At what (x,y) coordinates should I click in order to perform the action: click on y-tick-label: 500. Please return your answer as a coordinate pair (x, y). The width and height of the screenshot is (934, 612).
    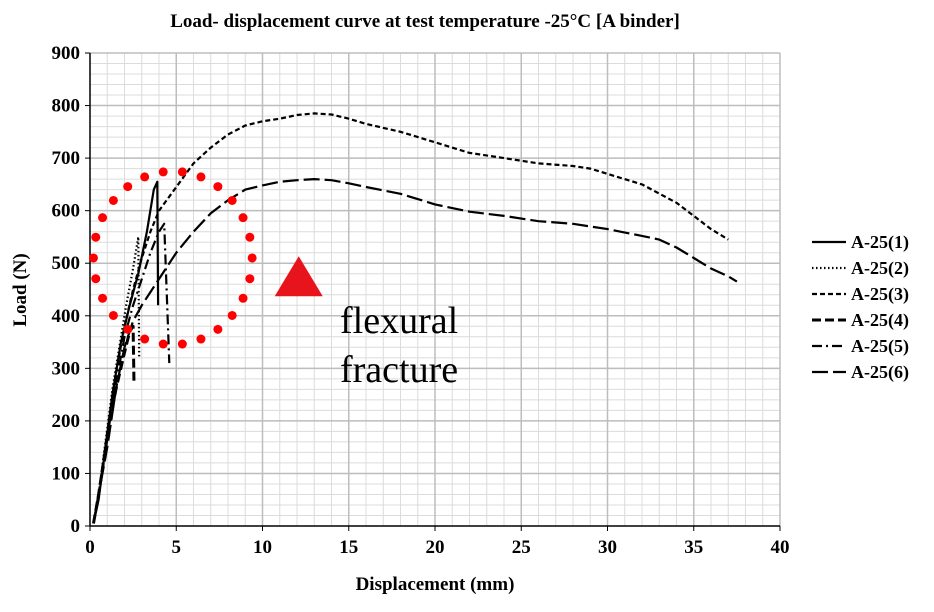
    Looking at the image, I should click on (66, 263).